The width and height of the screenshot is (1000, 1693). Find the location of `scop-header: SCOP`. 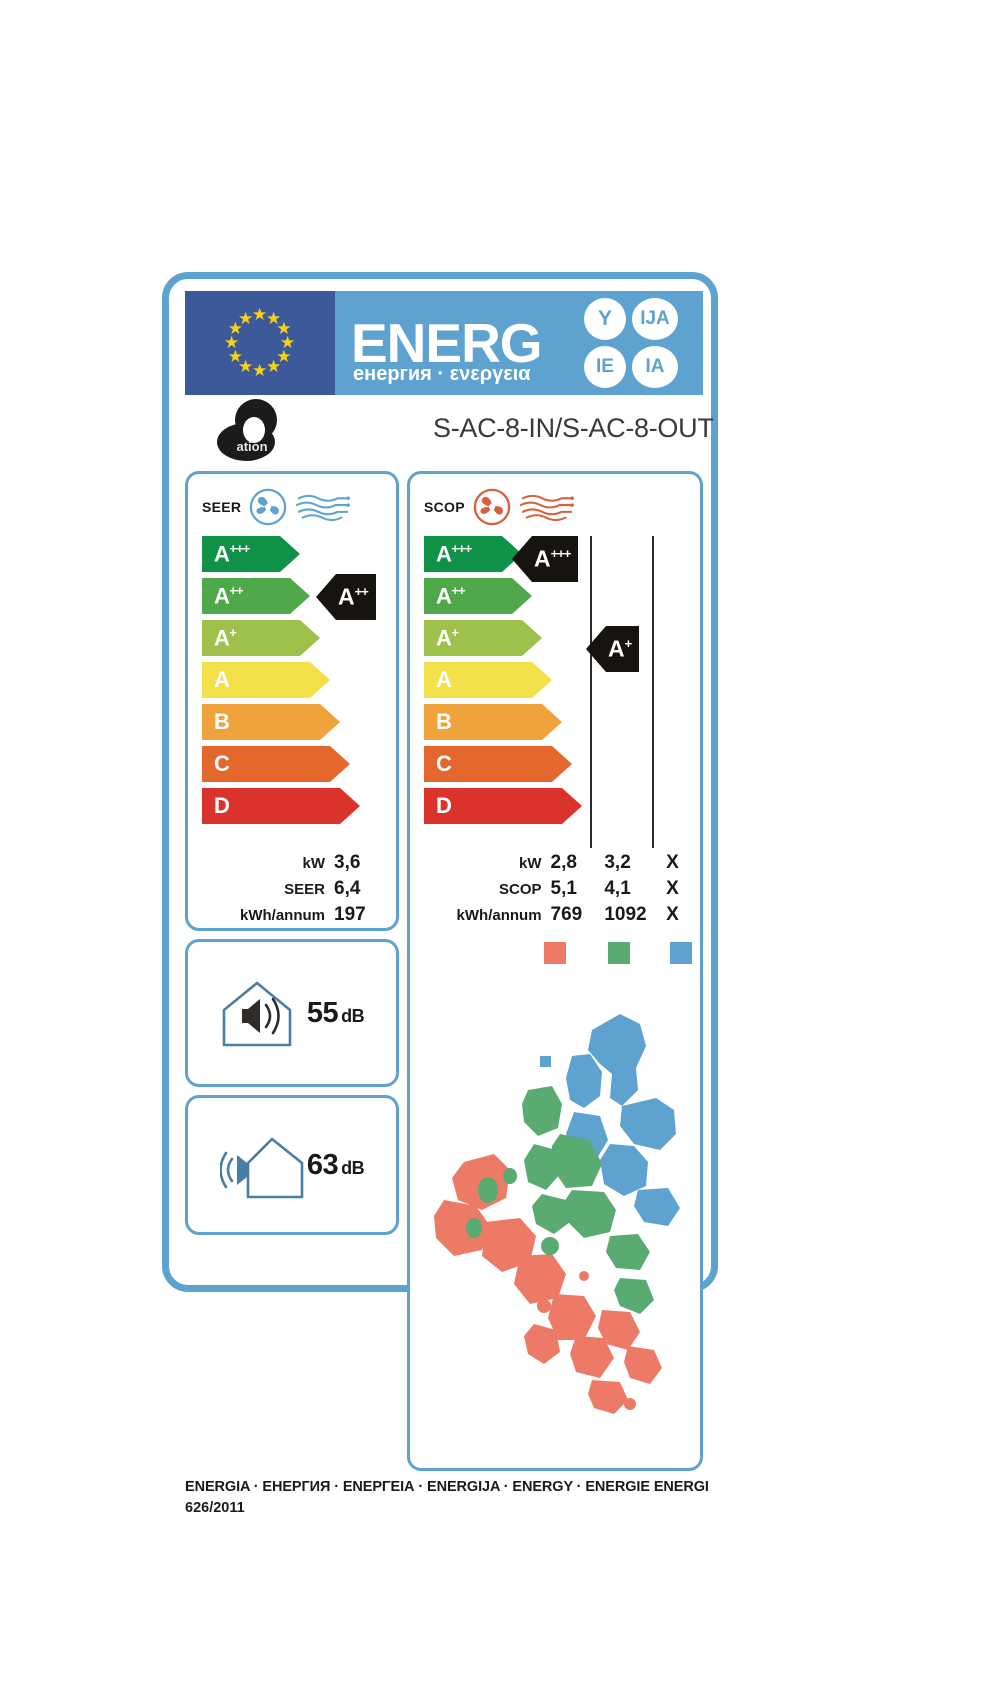

scop-header: SCOP is located at coordinates (500, 507).